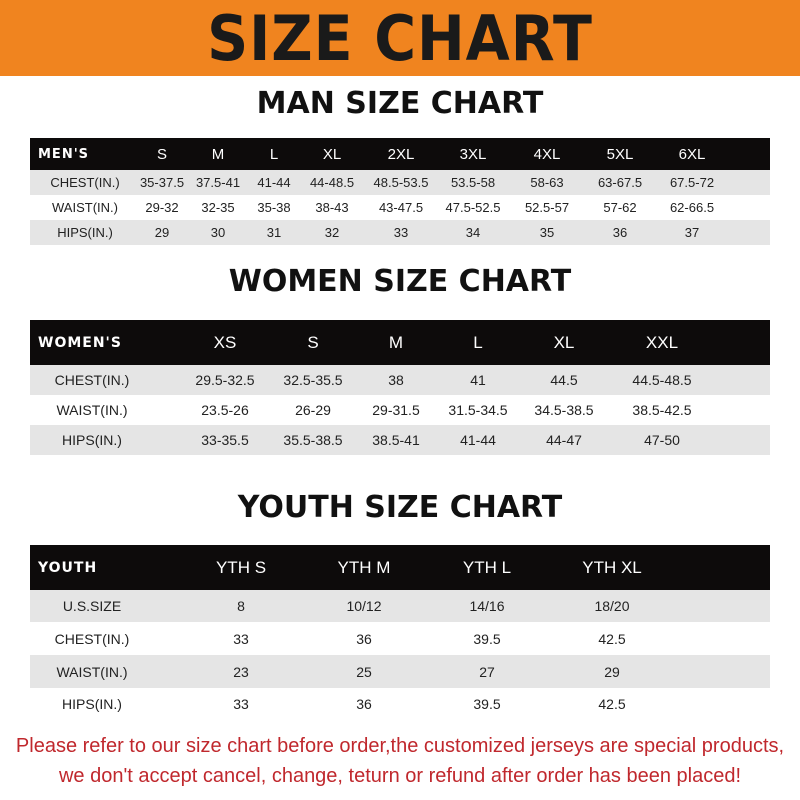 The height and width of the screenshot is (800, 800). I want to click on table-cell: 58-63, so click(547, 182).